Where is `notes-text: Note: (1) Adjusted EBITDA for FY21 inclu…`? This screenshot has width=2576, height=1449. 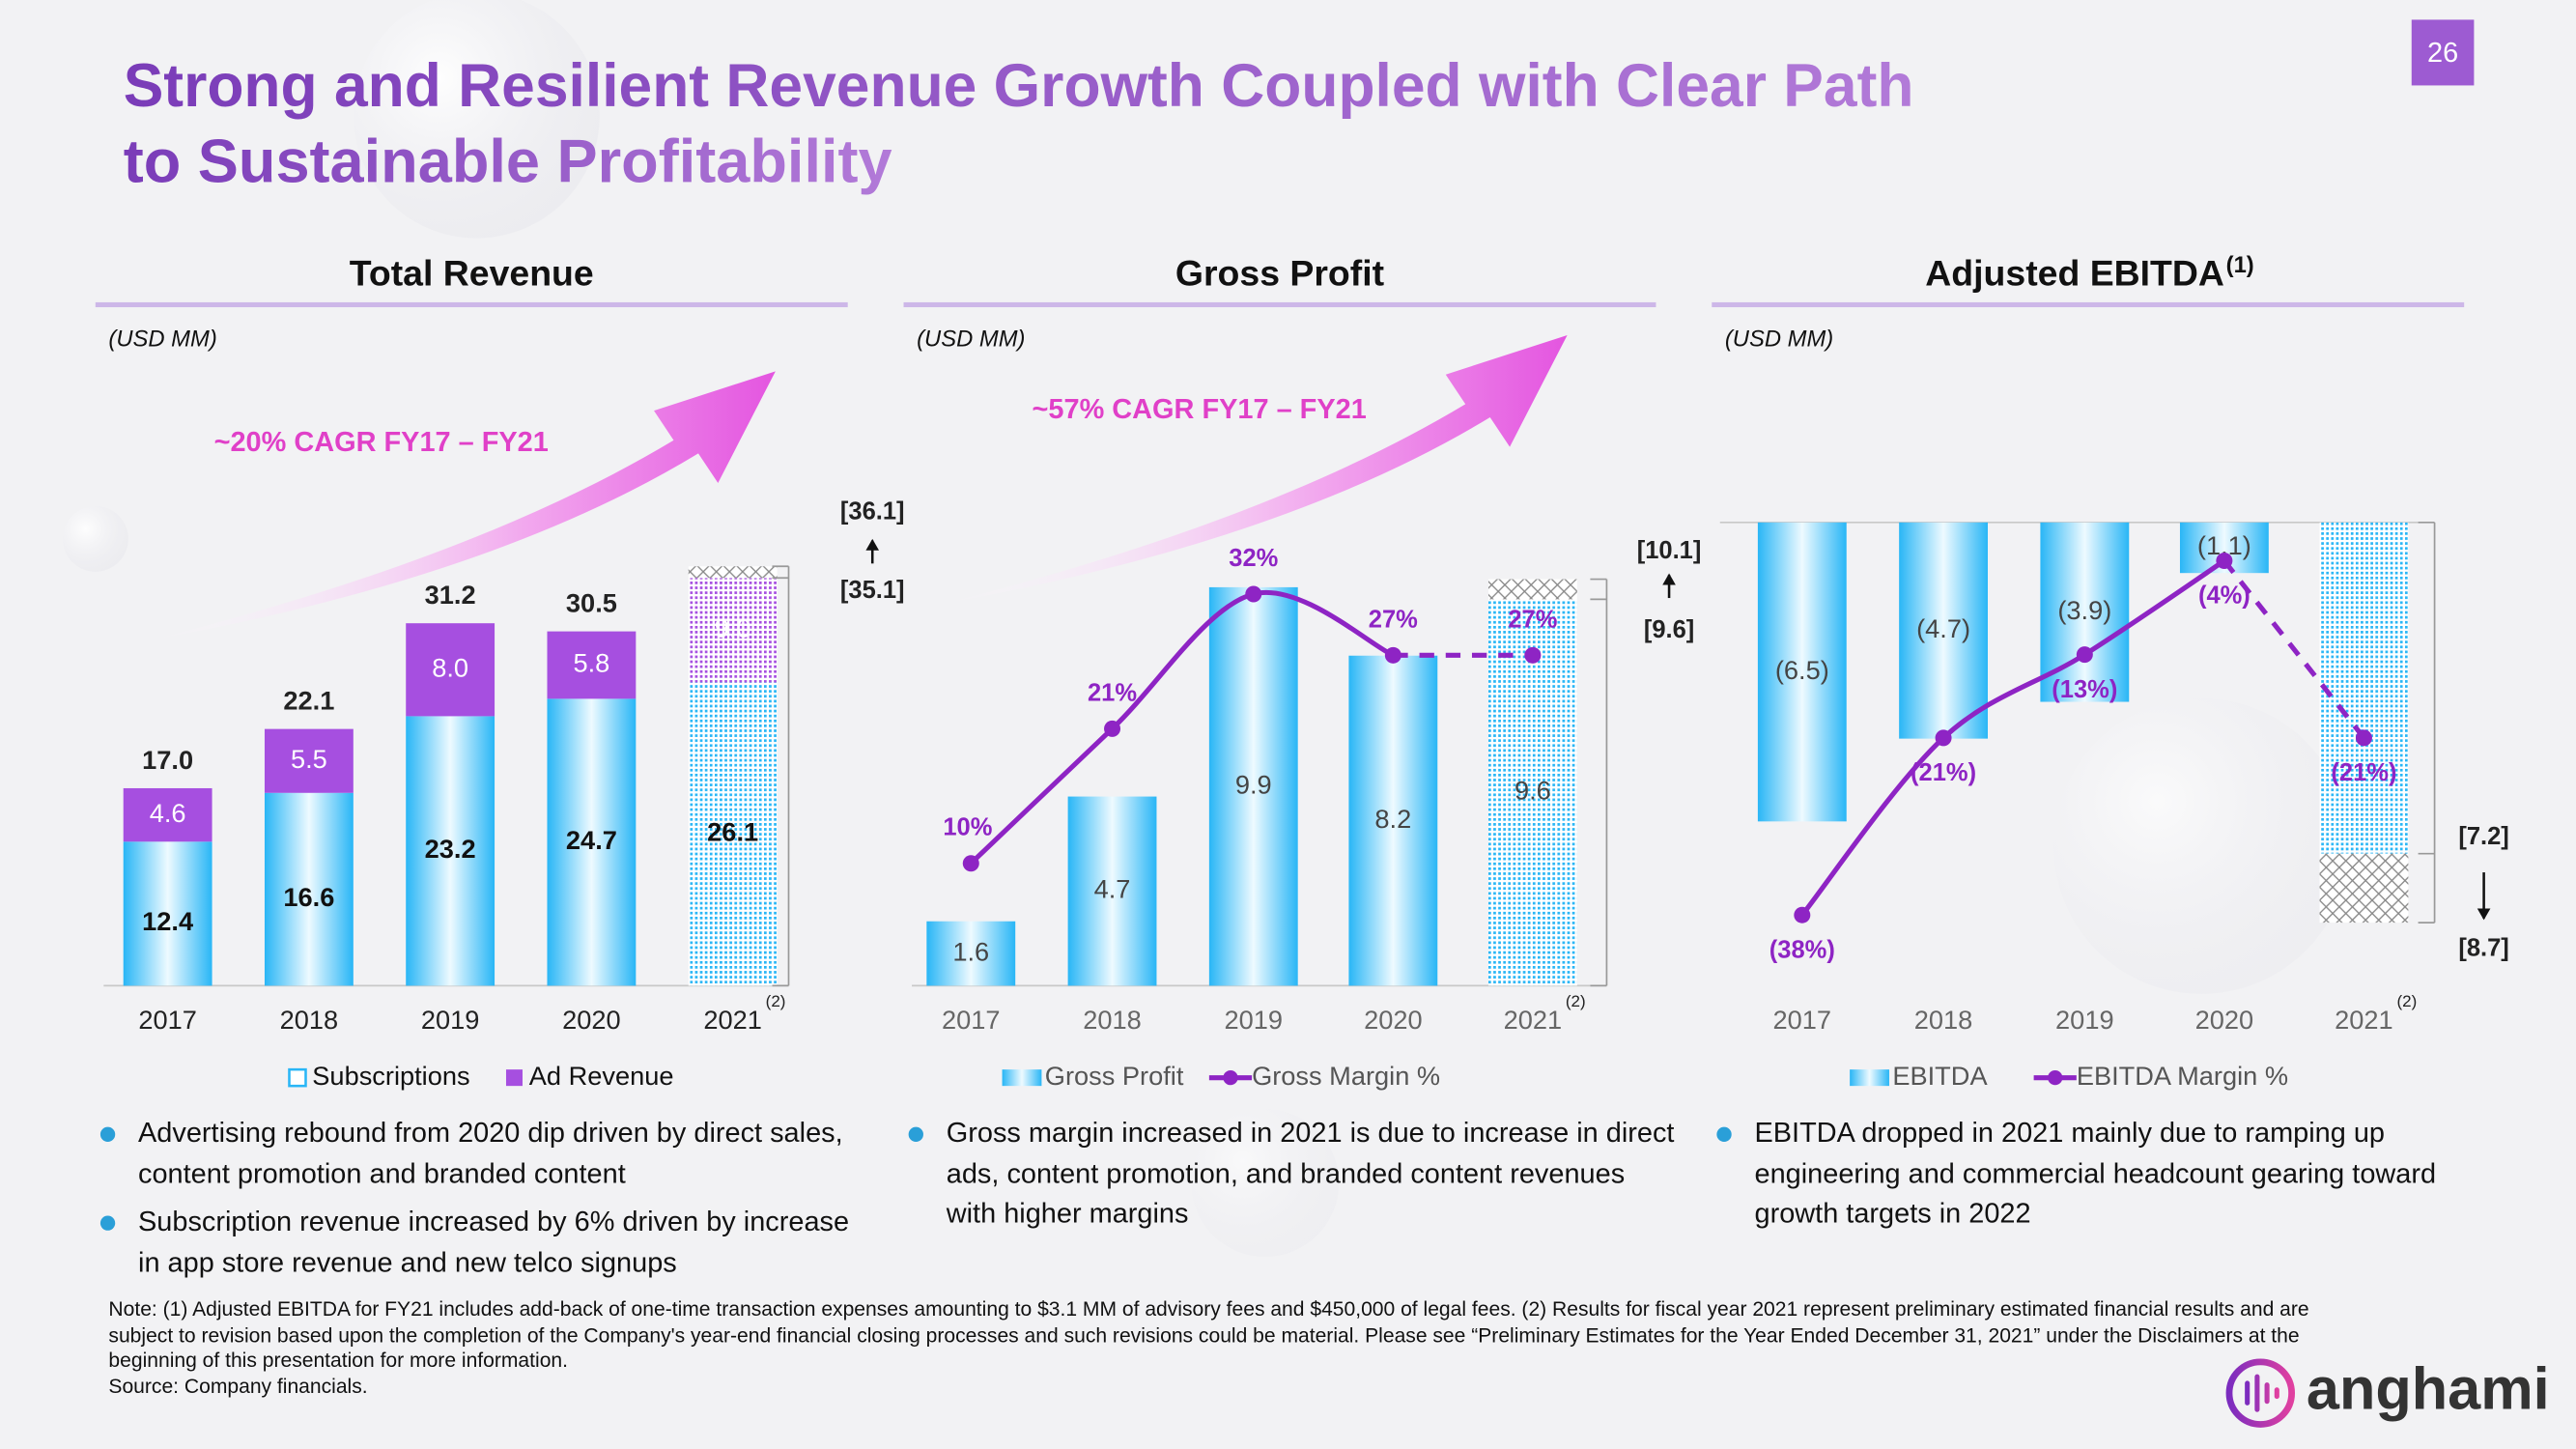
notes-text: Note: (1) Adjusted EBITDA for FY21 inclu… is located at coordinates (1241, 1349).